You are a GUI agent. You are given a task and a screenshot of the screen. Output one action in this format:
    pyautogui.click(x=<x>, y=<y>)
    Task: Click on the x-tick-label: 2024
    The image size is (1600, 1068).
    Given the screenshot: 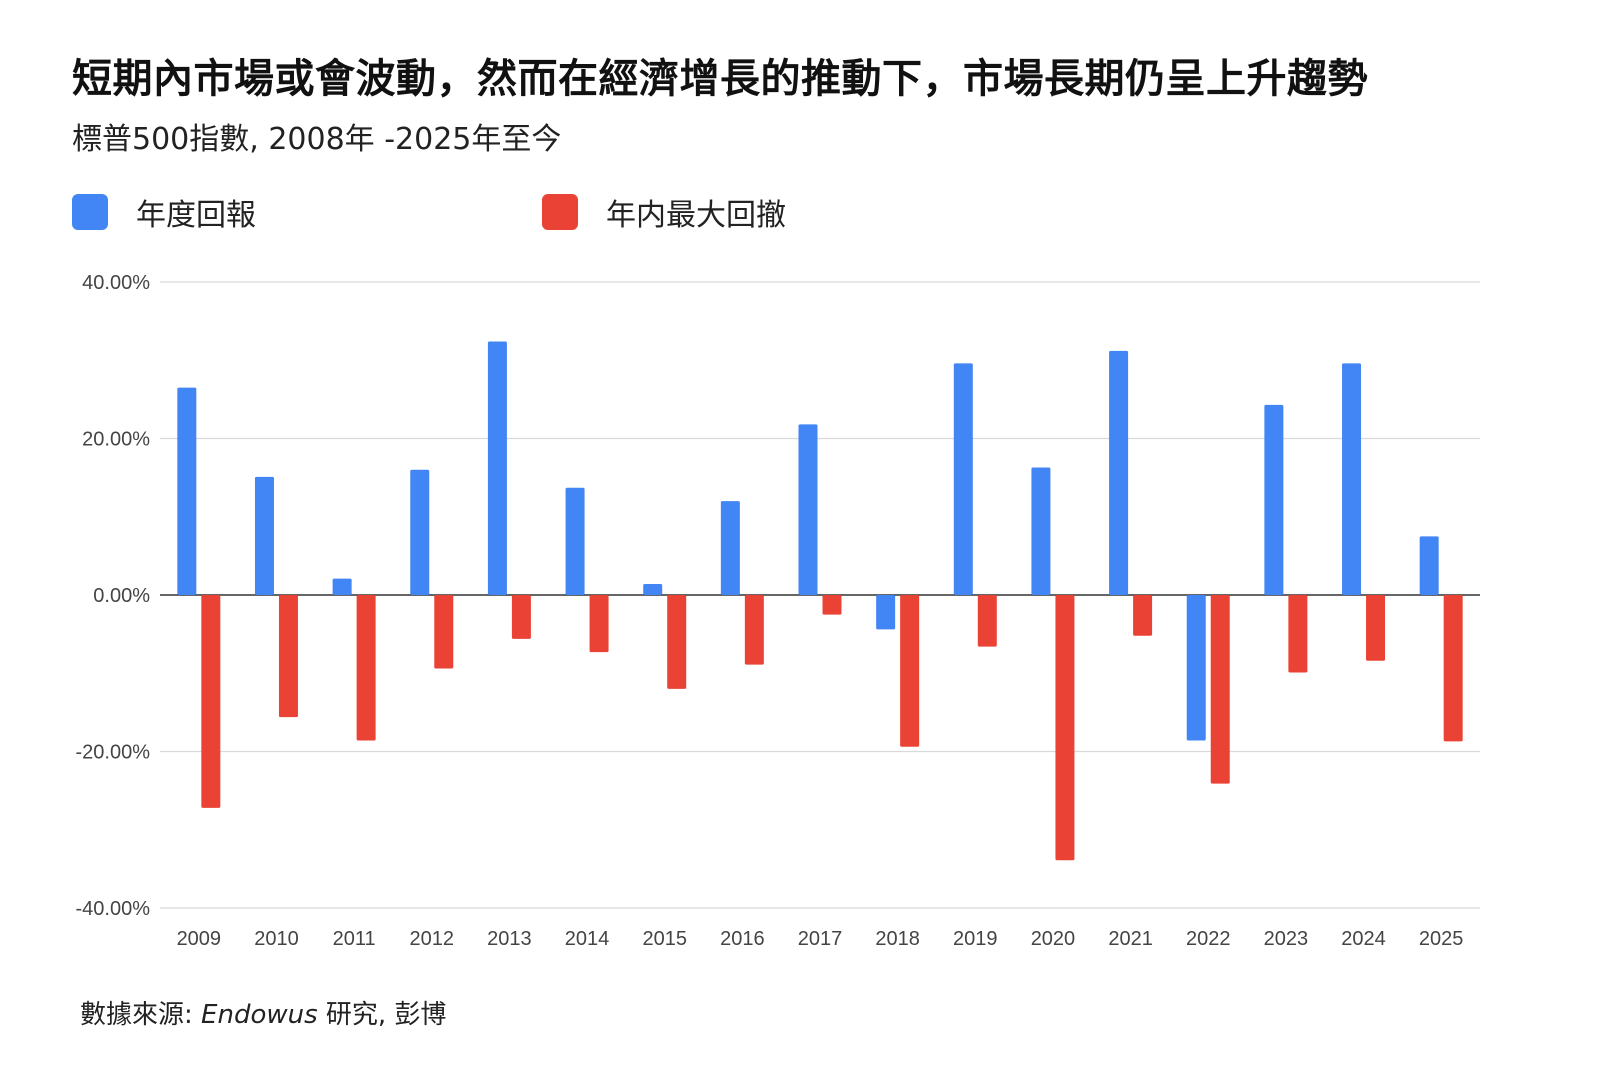 What is the action you would take?
    pyautogui.click(x=1363, y=939)
    